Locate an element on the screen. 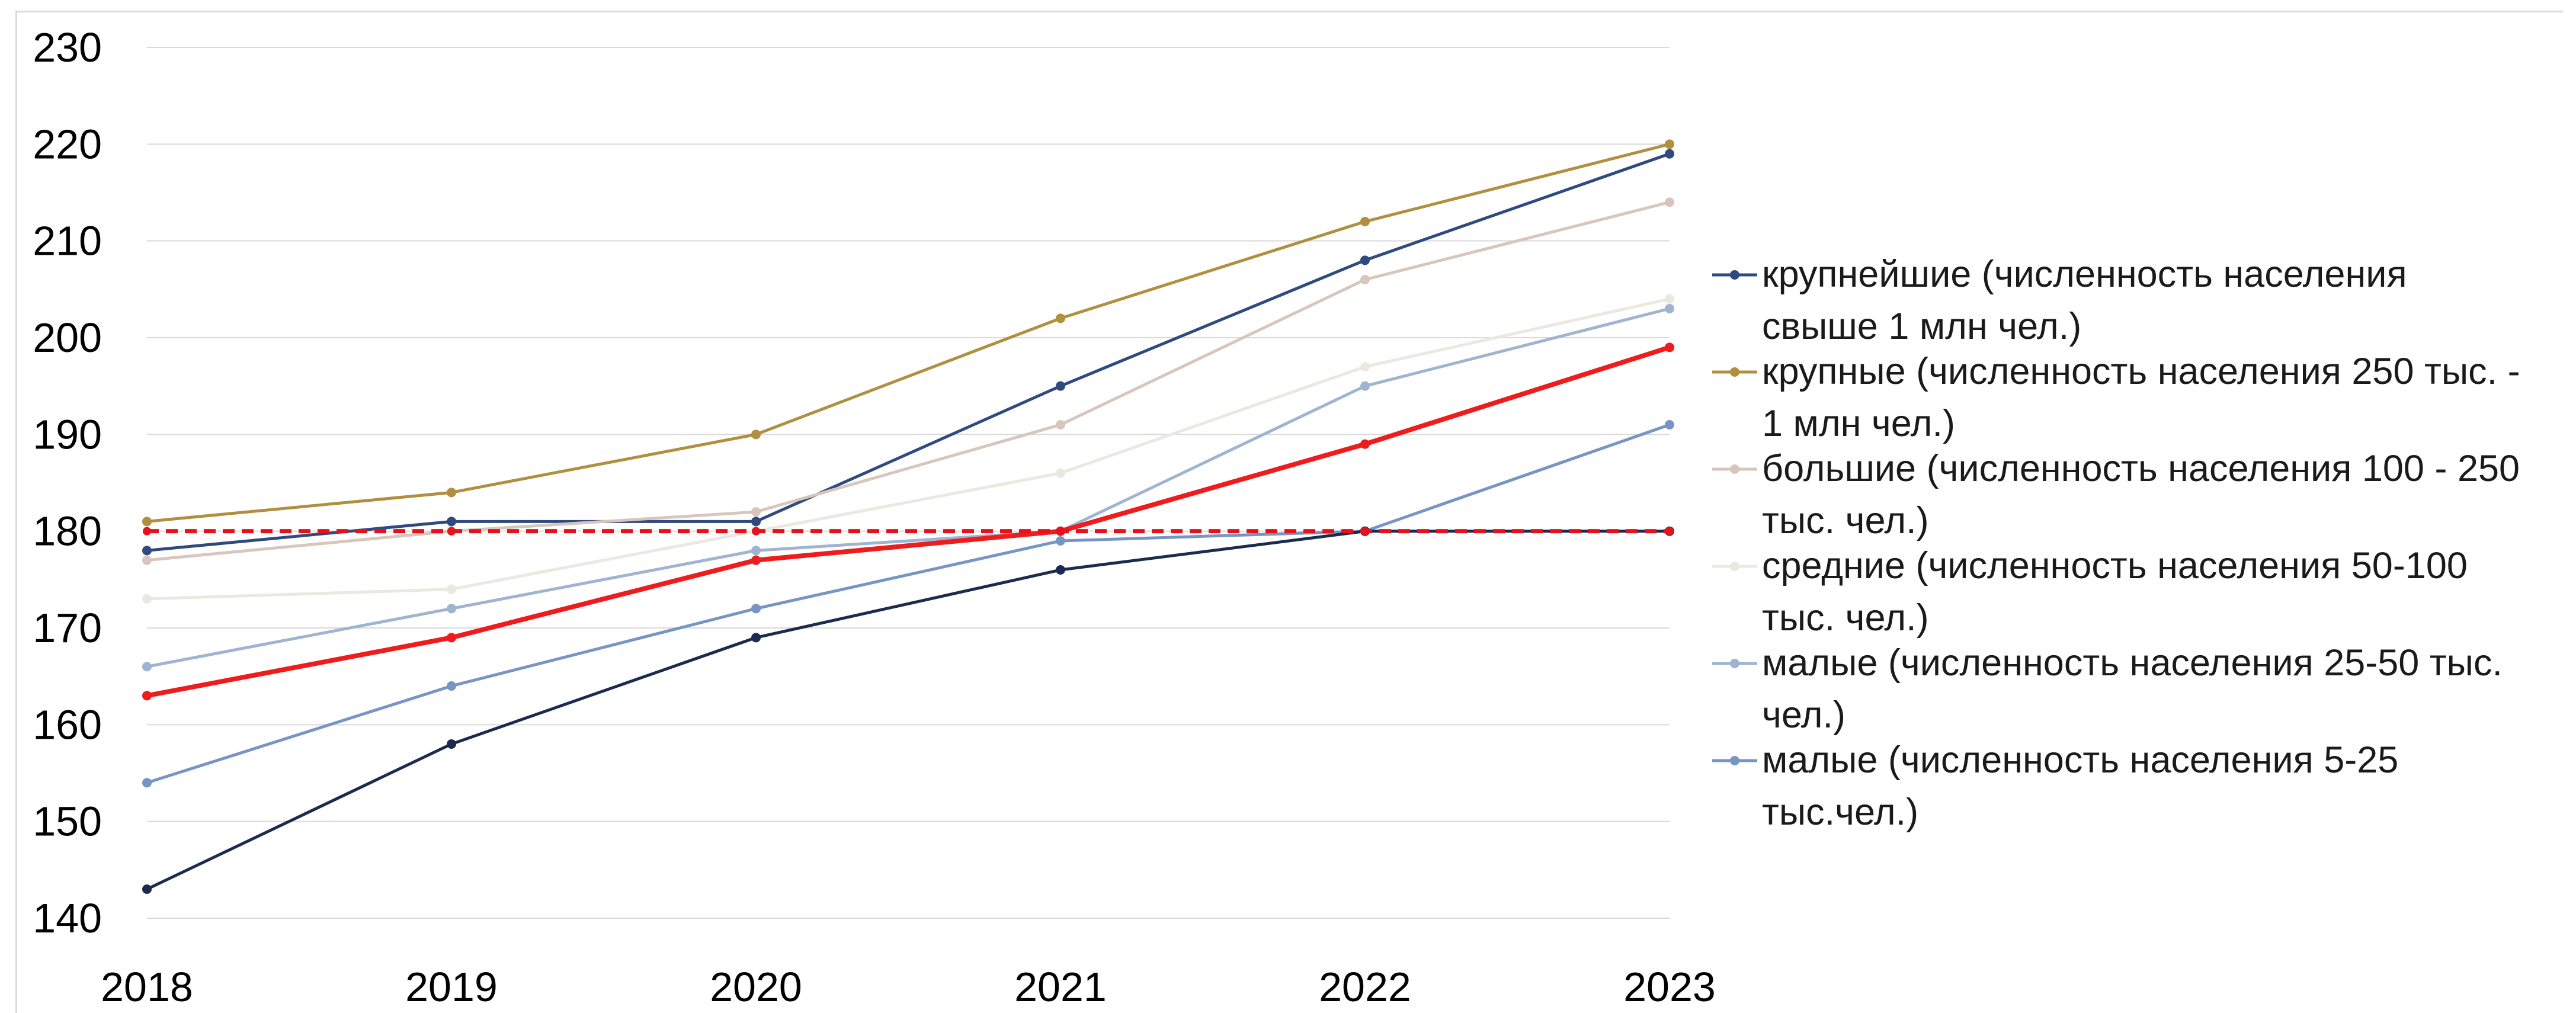 This screenshot has width=2576, height=1013. extra-line-1-point-2020 is located at coordinates (756, 638).